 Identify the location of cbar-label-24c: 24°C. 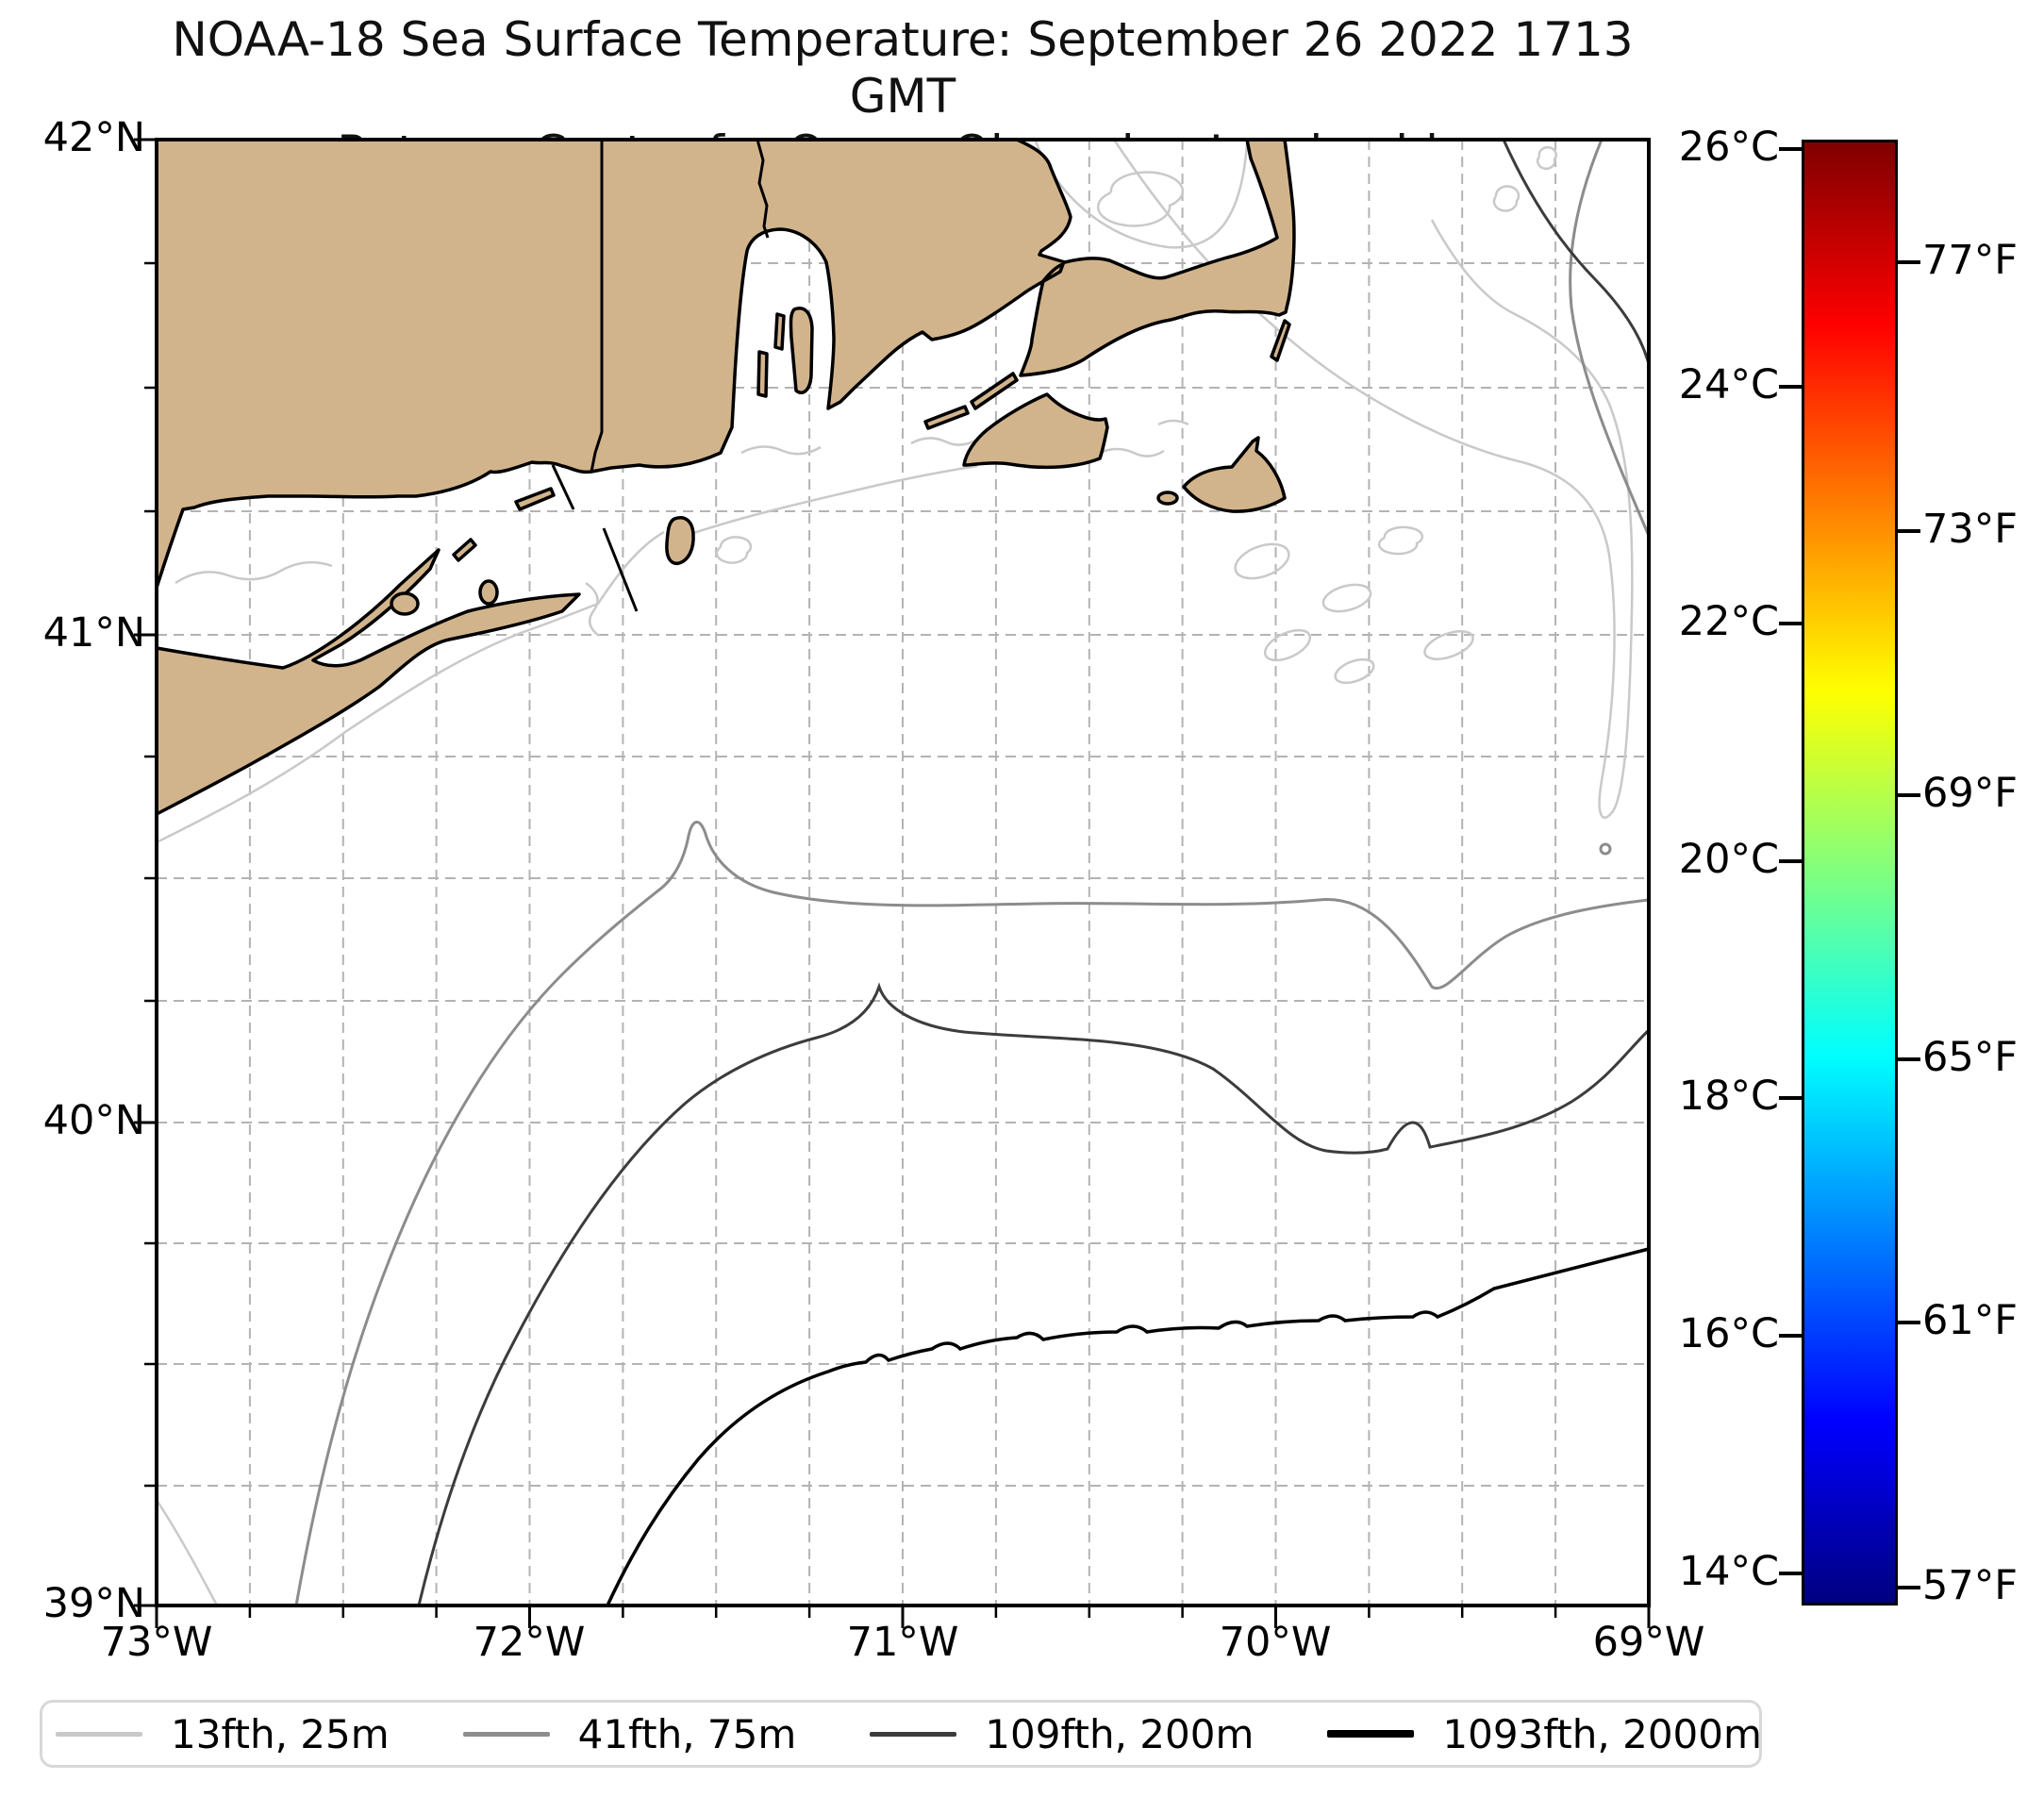
(1728, 384).